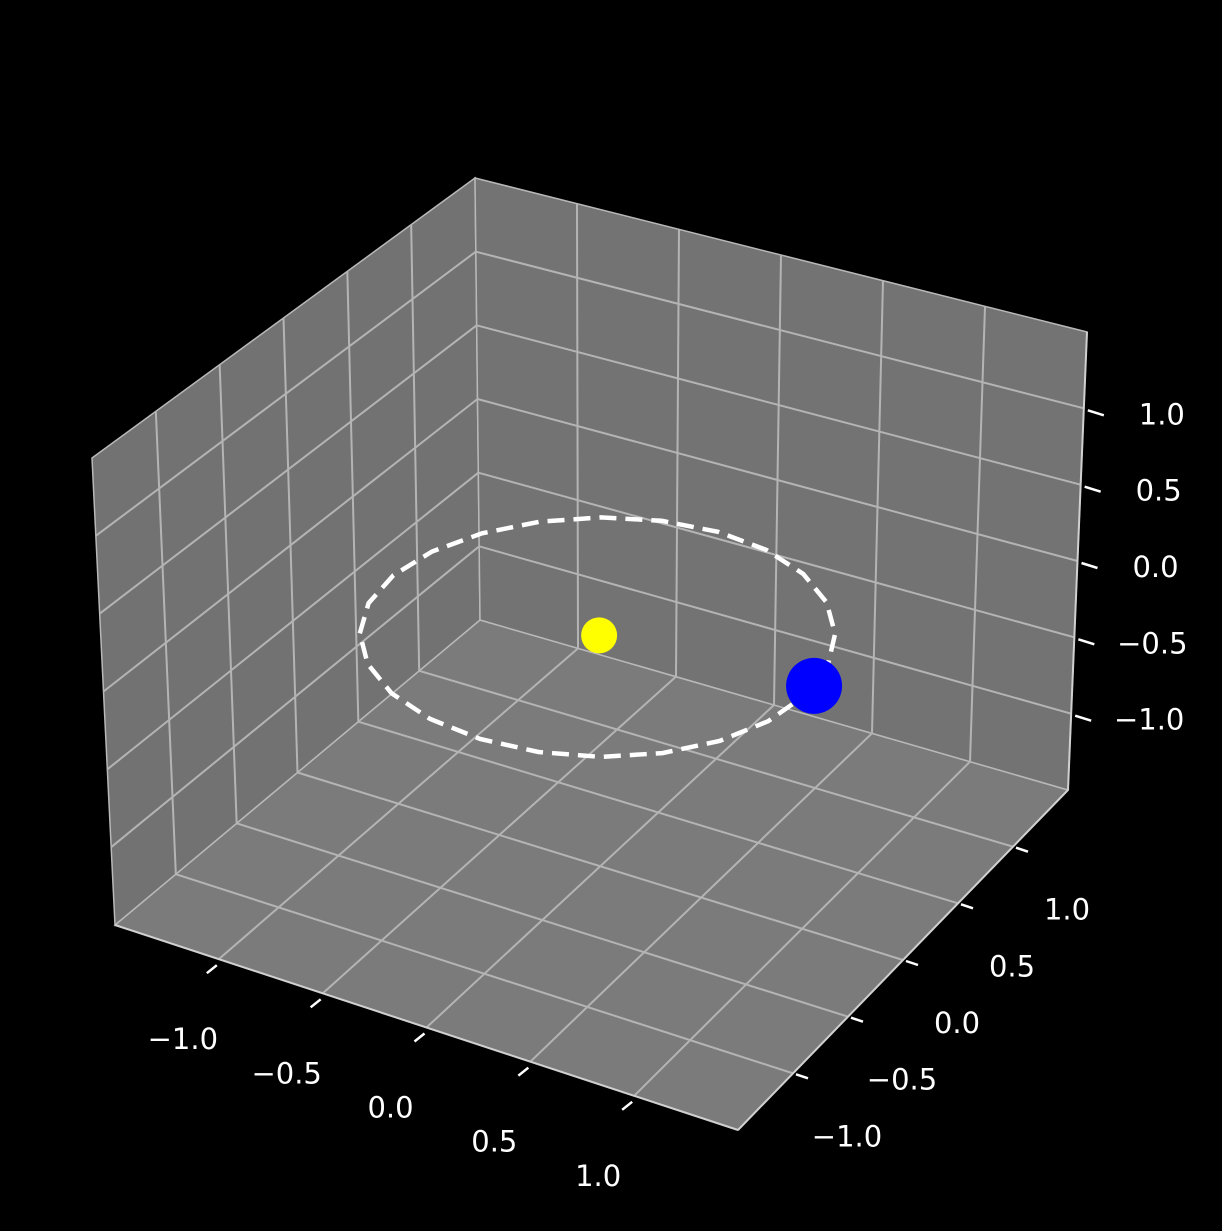 The width and height of the screenshot is (1222, 1231). I want to click on y-tick-label: 1.0, so click(1067, 910).